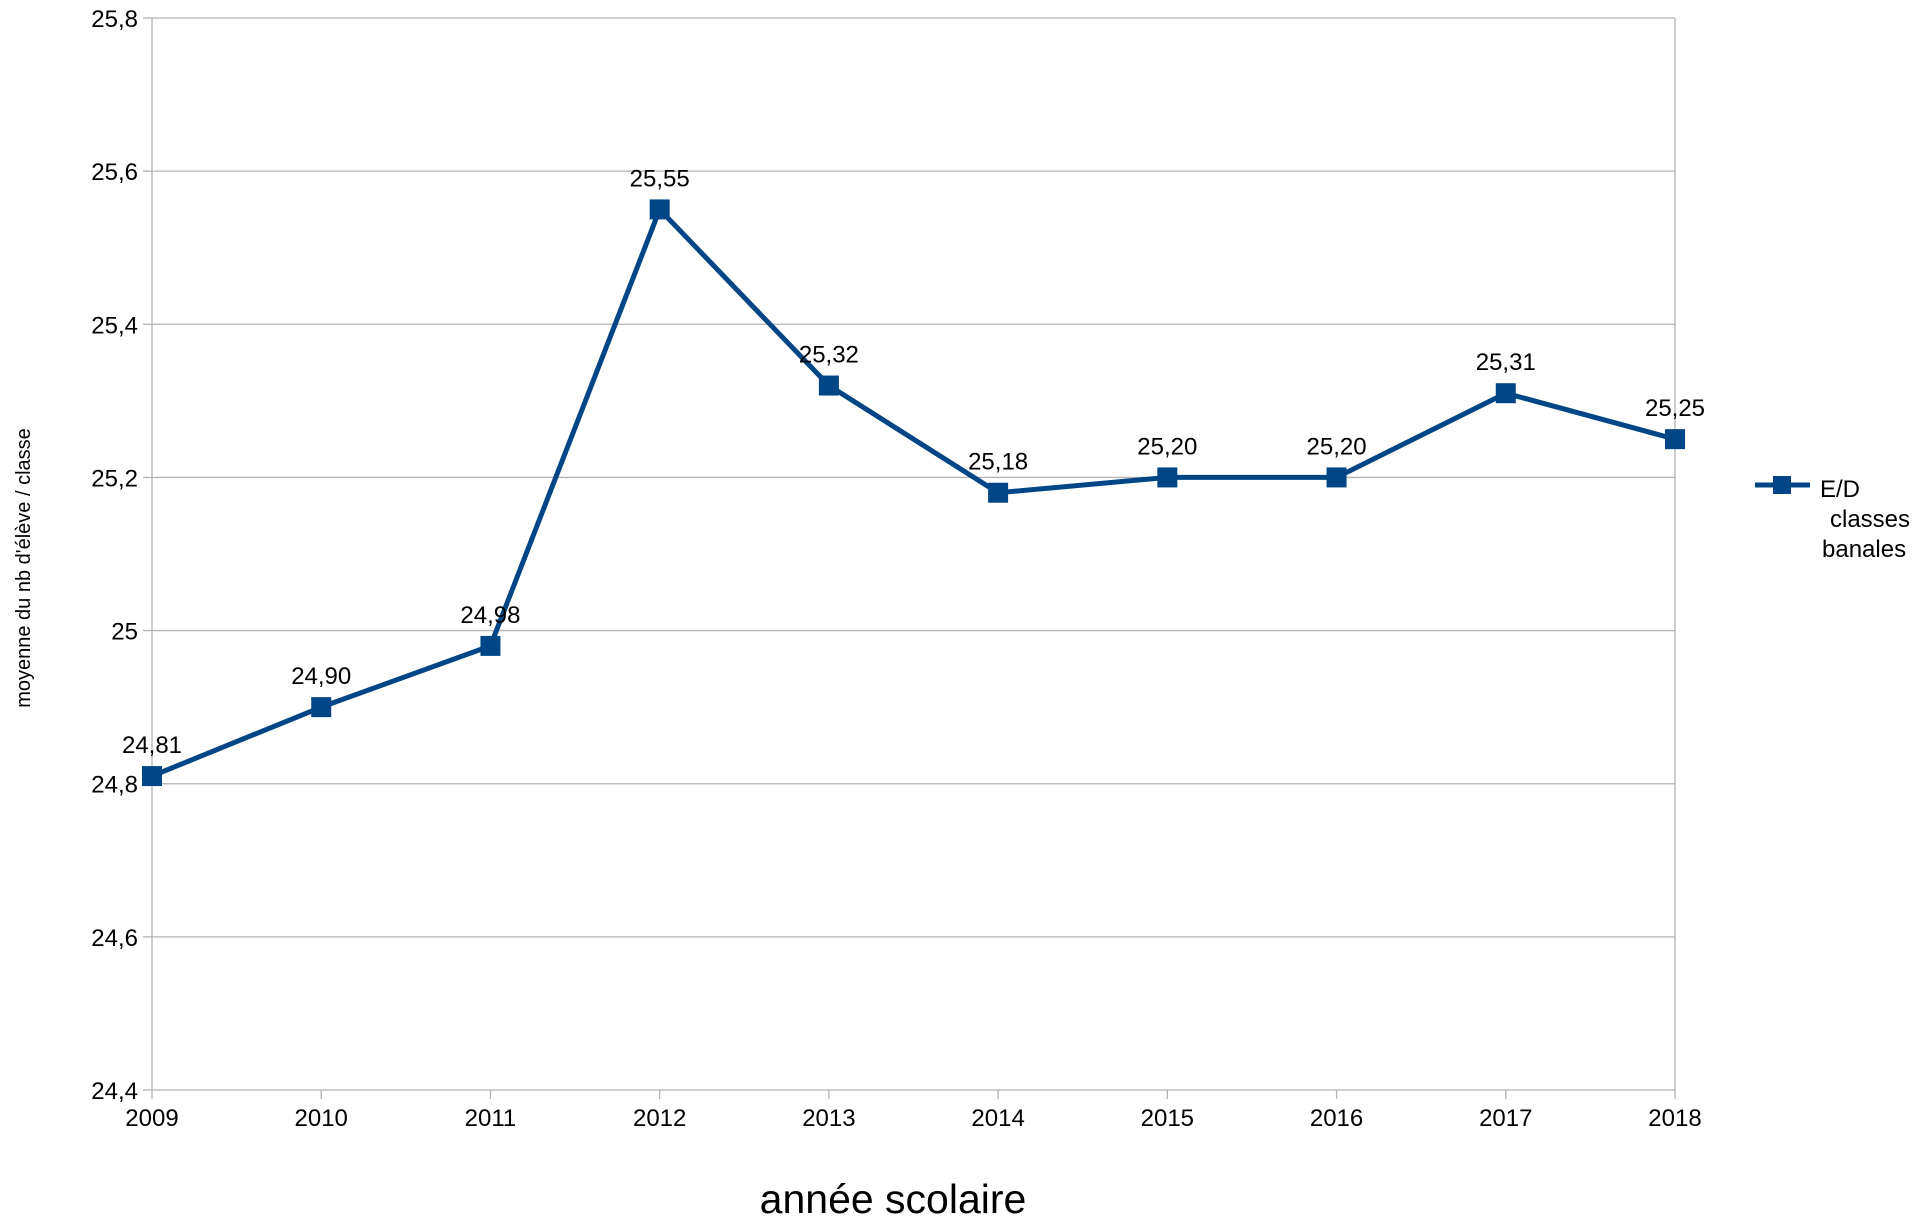 This screenshot has width=1931, height=1222. Describe the element at coordinates (1870, 519) in the screenshot. I see `legend-label: classes` at that location.